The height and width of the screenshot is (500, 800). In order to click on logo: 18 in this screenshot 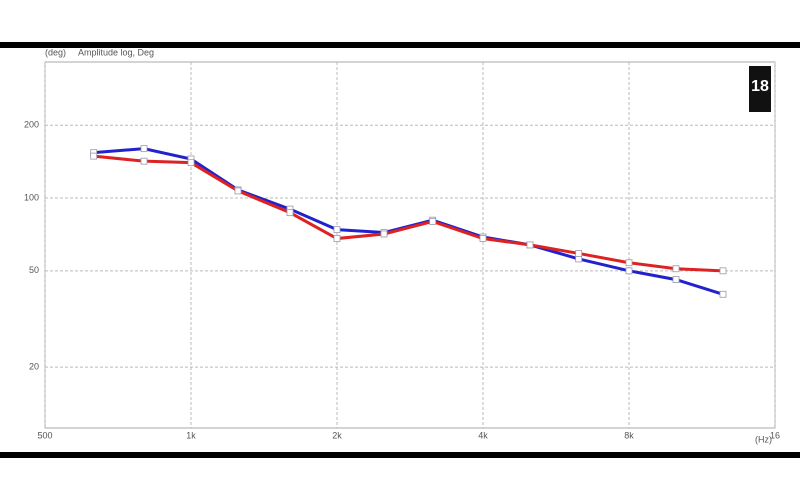, I will do `click(760, 86)`.